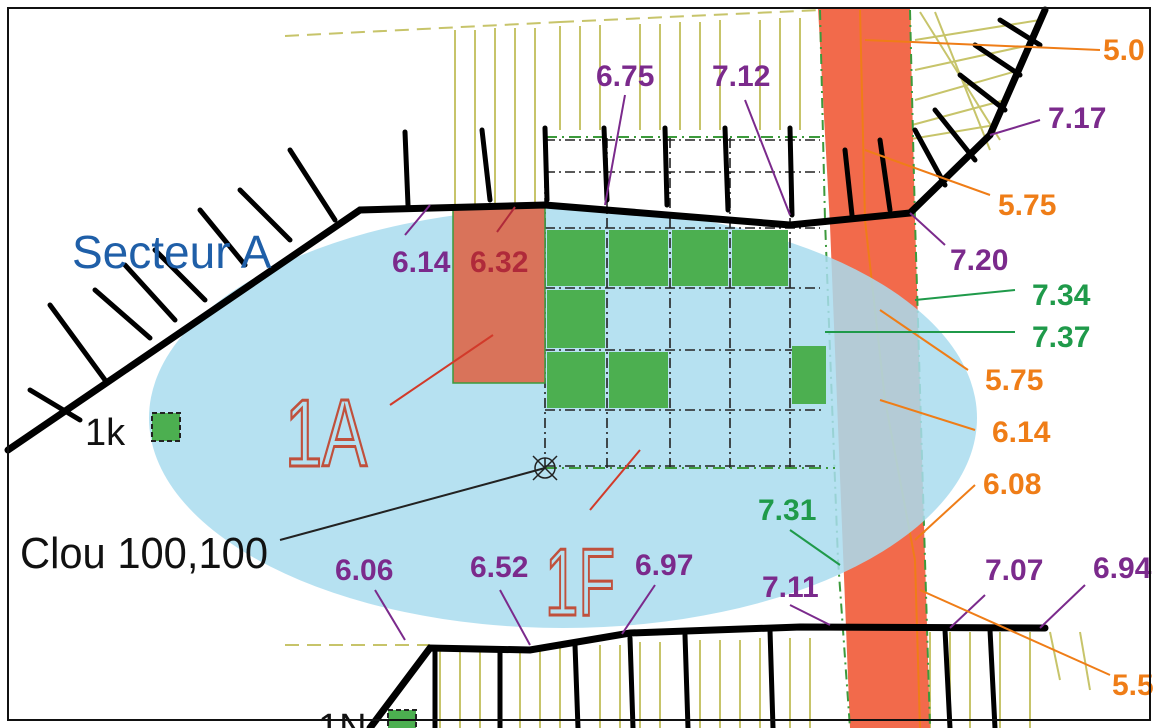 Image resolution: width=1158 pixels, height=728 pixels. What do you see at coordinates (664, 565) in the screenshot?
I see `elevation-label: 6.97` at bounding box center [664, 565].